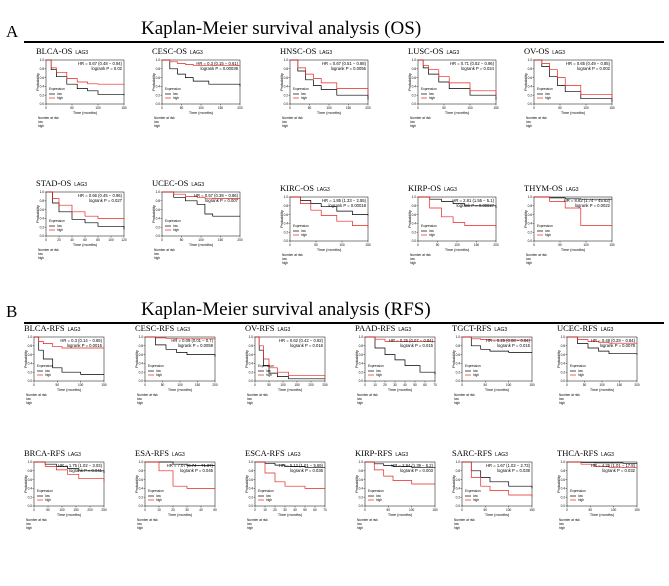 The height and width of the screenshot is (586, 669). I want to click on logrank-p: logrank P = 0.007, so click(222, 200).